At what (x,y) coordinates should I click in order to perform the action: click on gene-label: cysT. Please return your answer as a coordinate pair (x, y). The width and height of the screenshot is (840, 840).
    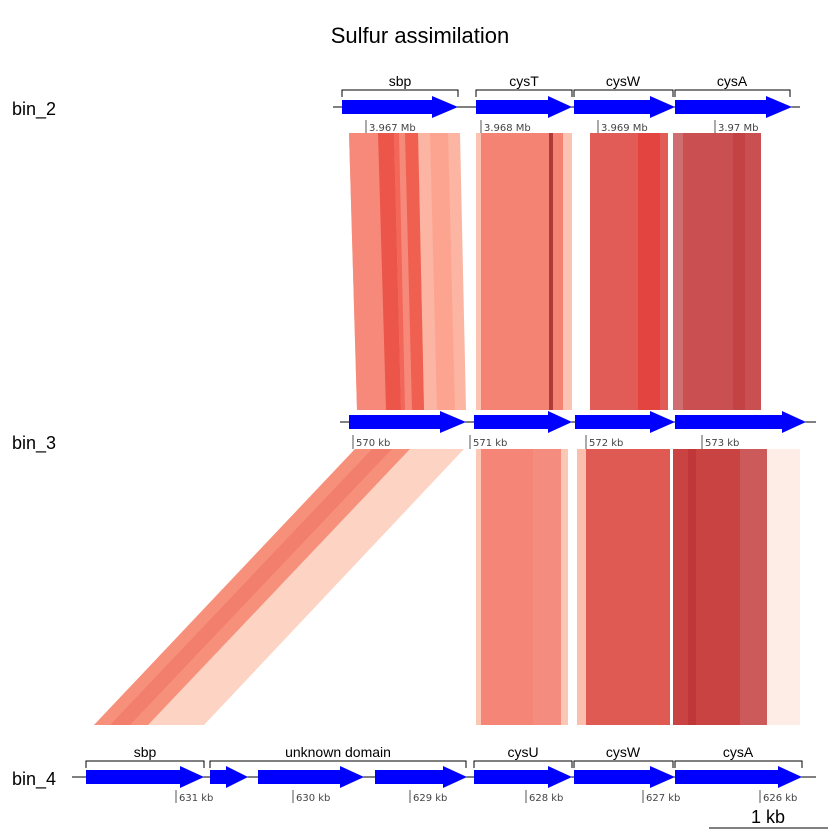
    Looking at the image, I should click on (524, 81).